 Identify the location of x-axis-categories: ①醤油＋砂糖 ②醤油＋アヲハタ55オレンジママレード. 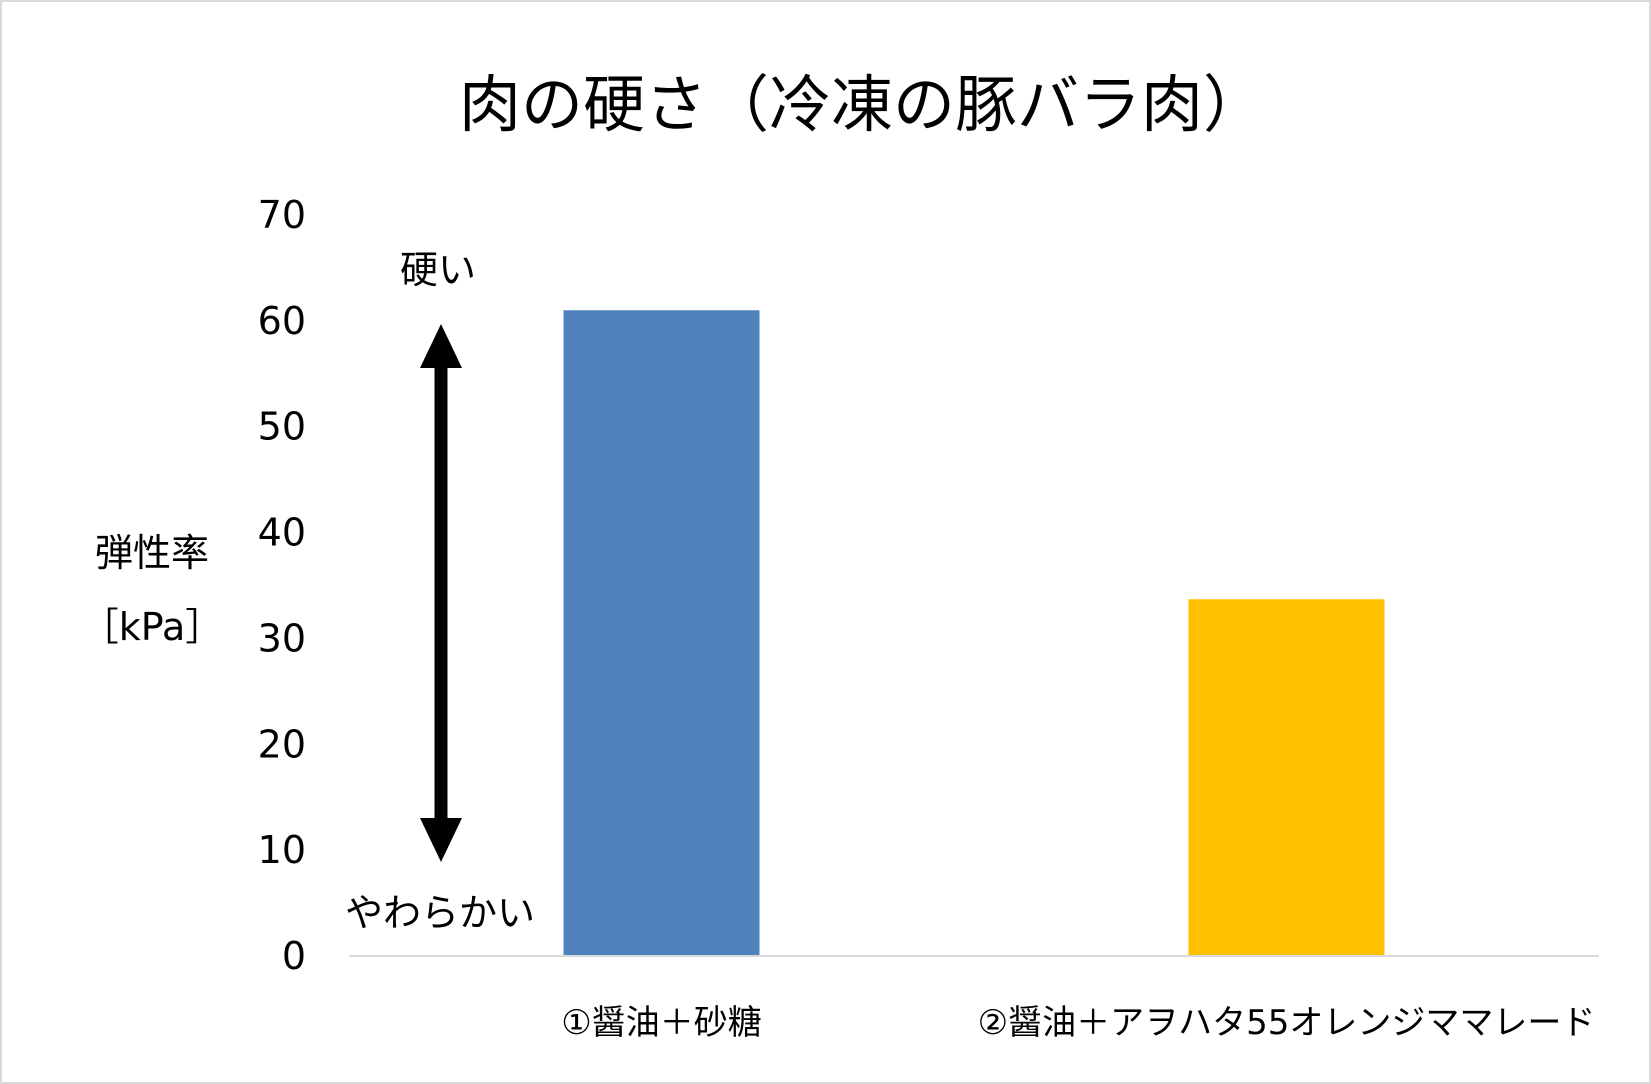
(1078, 1023).